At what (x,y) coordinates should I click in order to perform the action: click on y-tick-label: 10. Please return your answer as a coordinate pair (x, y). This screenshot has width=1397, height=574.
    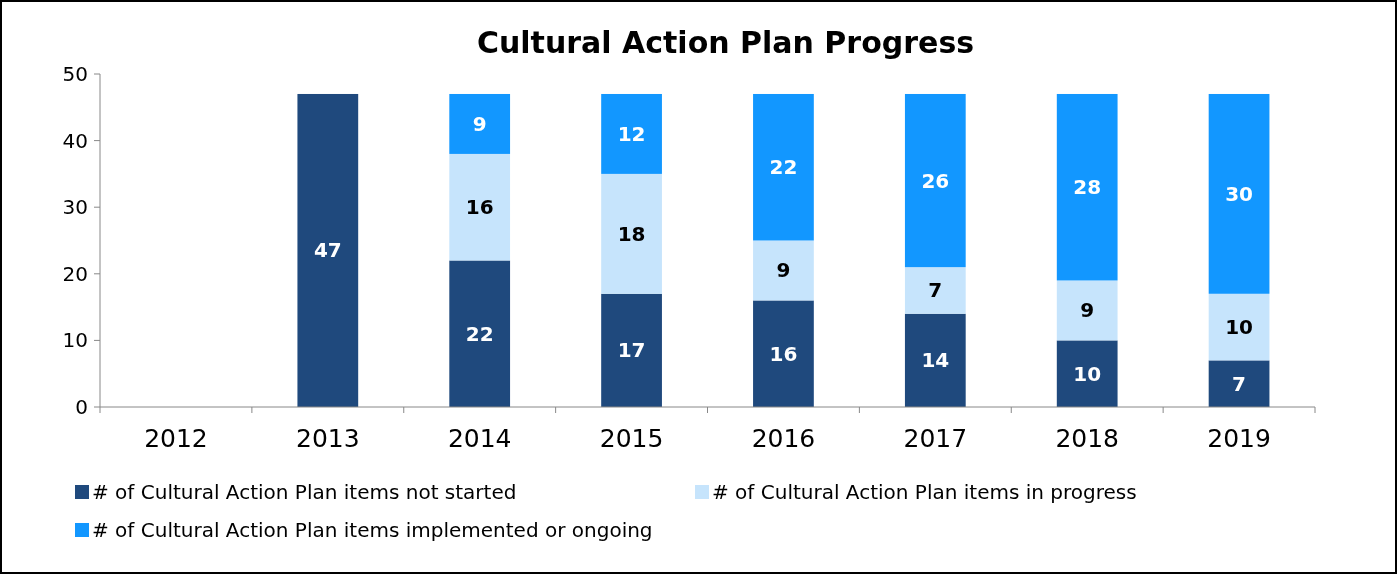
    Looking at the image, I should click on (75, 340).